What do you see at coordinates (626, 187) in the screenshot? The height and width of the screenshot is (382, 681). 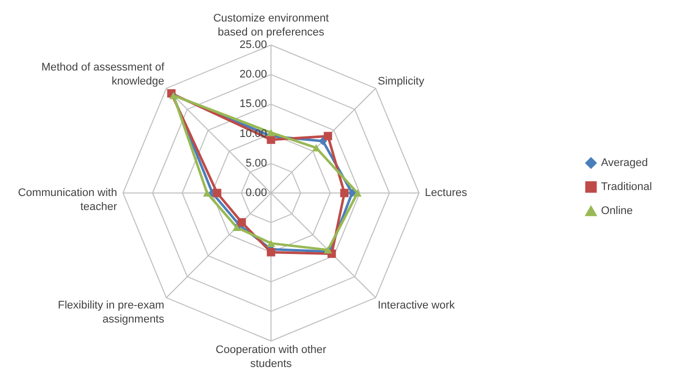 I see `legend-label: Traditional` at bounding box center [626, 187].